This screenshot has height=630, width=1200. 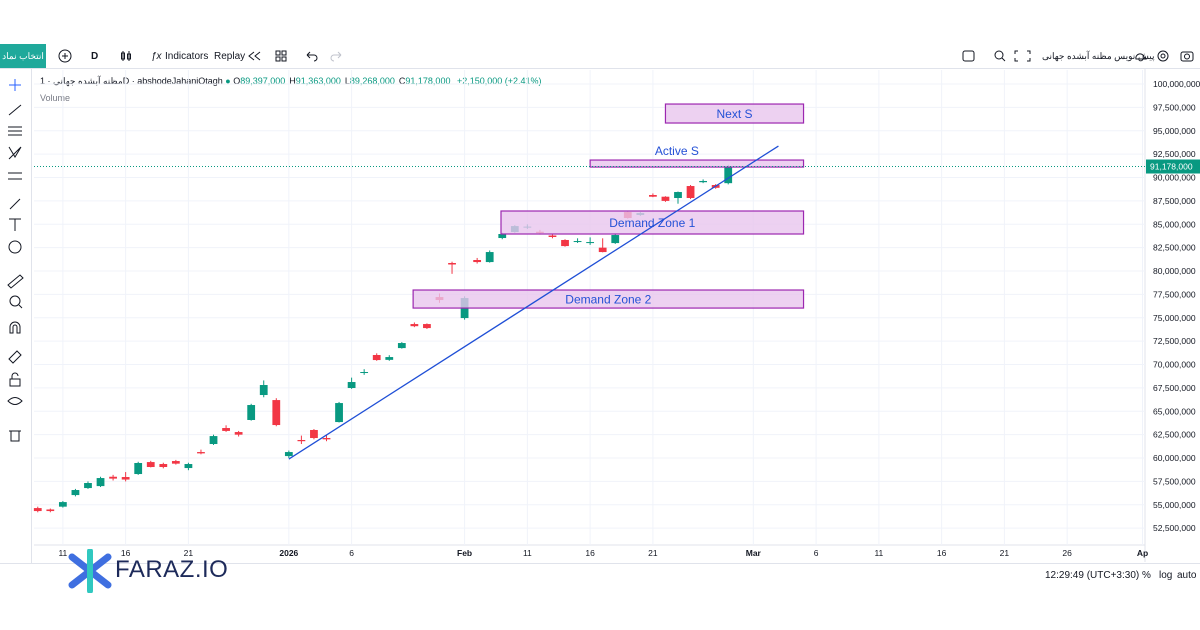 I want to click on y-tick-label: 85,000,000, so click(x=1174, y=224).